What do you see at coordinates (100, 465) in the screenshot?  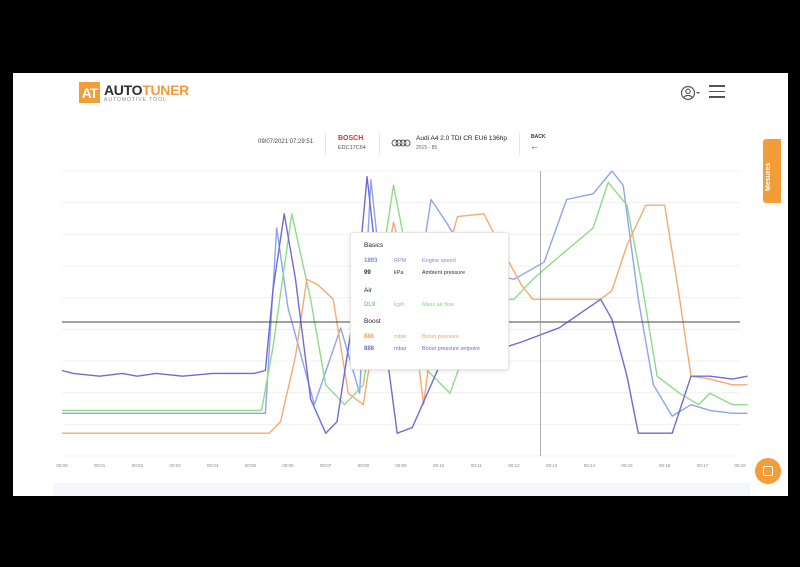 I see `x-tick-label: 00:01` at bounding box center [100, 465].